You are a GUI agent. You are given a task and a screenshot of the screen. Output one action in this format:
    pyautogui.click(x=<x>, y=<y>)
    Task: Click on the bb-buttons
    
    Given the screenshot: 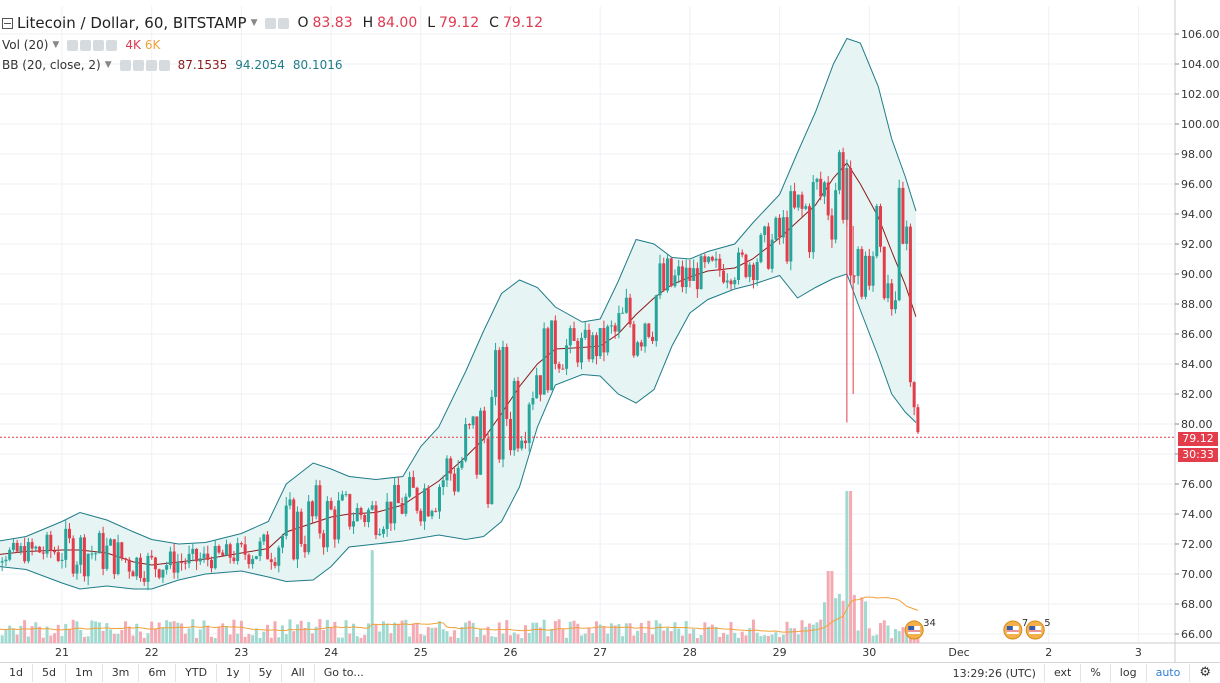 What is the action you would take?
    pyautogui.click(x=144, y=65)
    